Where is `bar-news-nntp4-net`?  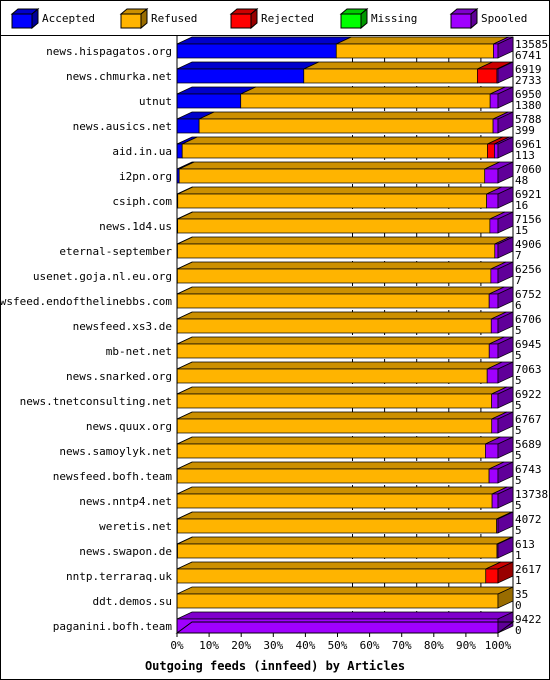 bar-news-nntp4-net is located at coordinates (345, 497).